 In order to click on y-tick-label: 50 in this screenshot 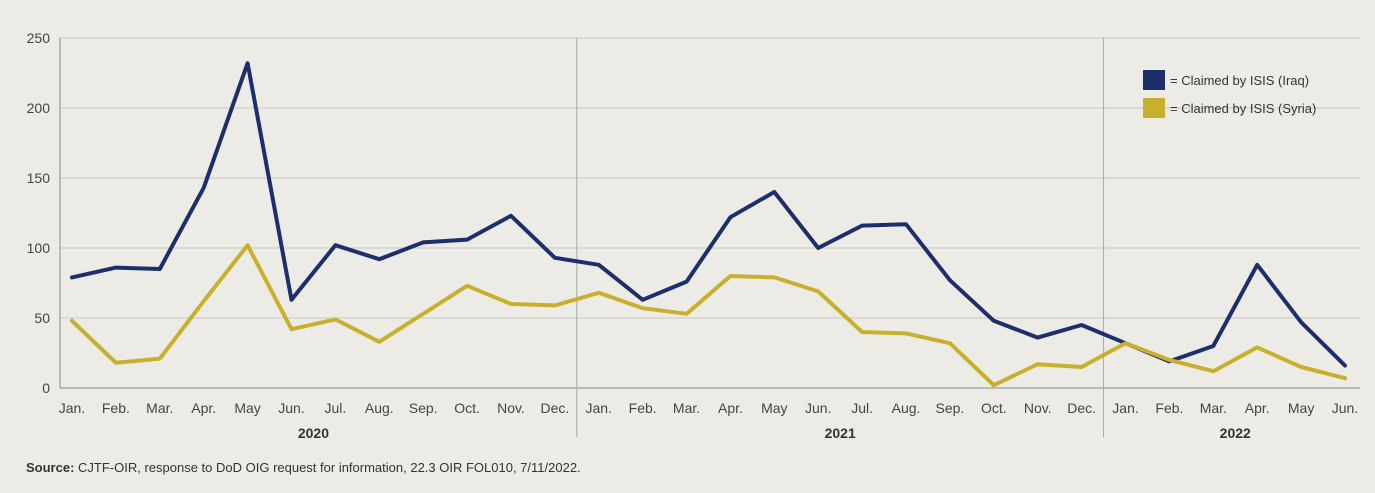, I will do `click(42, 318)`.